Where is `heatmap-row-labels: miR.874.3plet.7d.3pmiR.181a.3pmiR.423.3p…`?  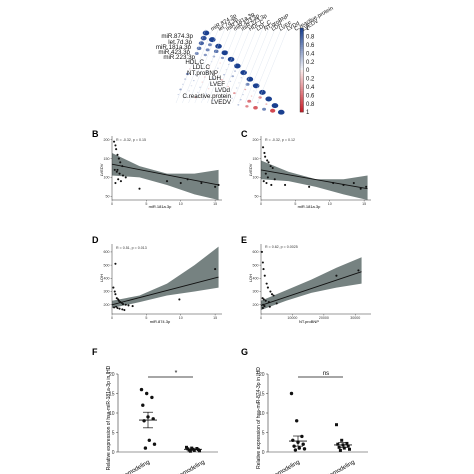
heatmap-row-labels: miR.874.3plet.7d.3pmiR.181a.3pmiR.423.3p… is located at coordinates (194, 69).